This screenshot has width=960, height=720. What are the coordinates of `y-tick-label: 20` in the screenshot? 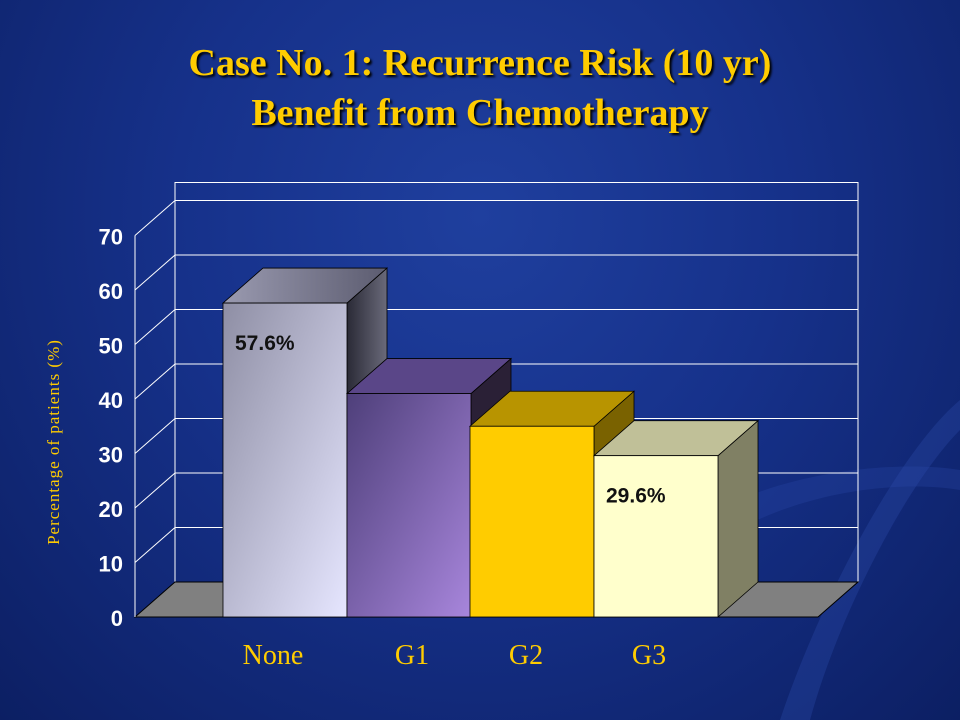 It's located at (111, 509).